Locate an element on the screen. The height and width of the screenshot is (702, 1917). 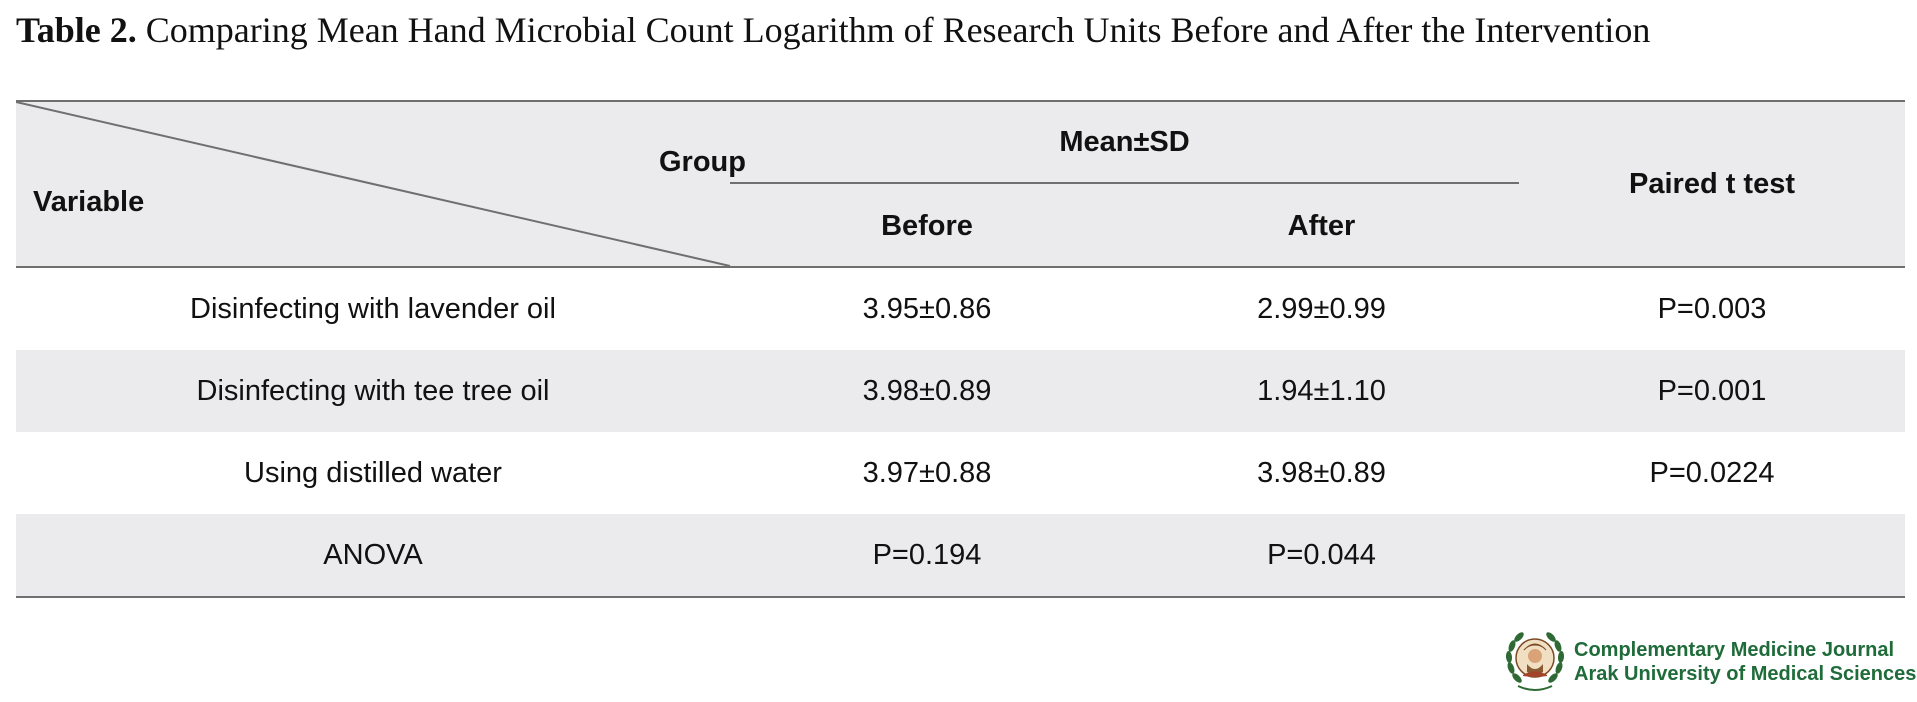
bottom-rule is located at coordinates (960, 597).